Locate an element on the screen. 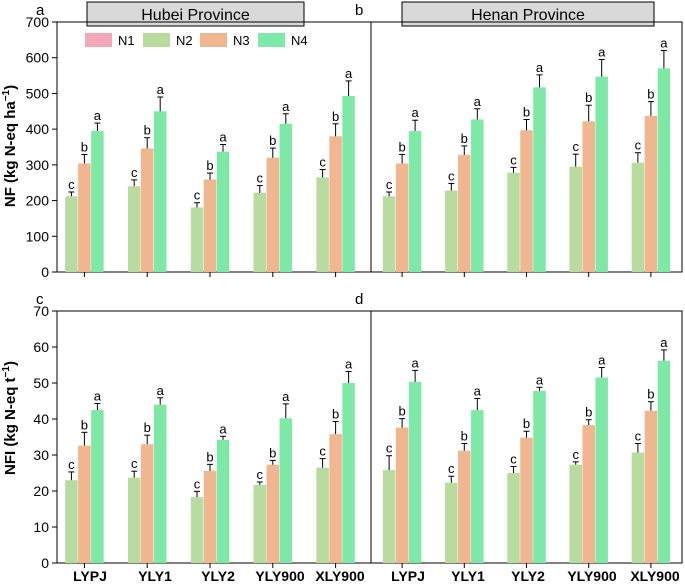 The width and height of the screenshot is (685, 586). x-category-left-yly1: YLY1 is located at coordinates (155, 576).